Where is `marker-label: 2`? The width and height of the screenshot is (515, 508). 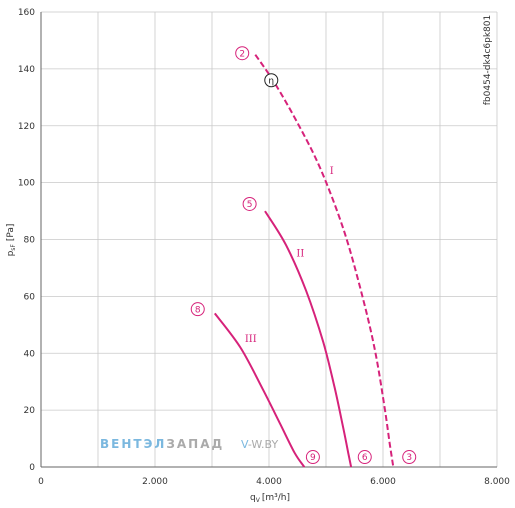 marker-label: 2 is located at coordinates (242, 54).